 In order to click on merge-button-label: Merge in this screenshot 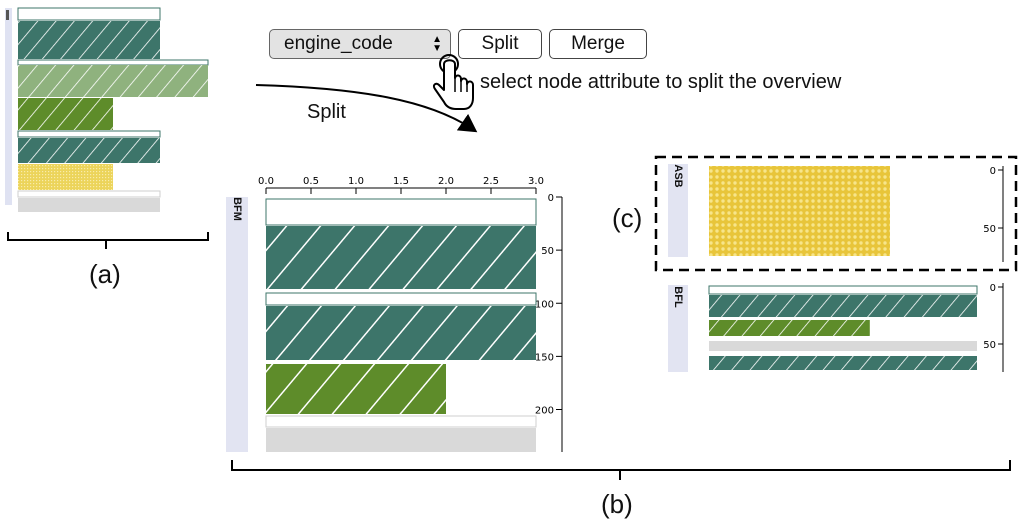, I will do `click(598, 43)`.